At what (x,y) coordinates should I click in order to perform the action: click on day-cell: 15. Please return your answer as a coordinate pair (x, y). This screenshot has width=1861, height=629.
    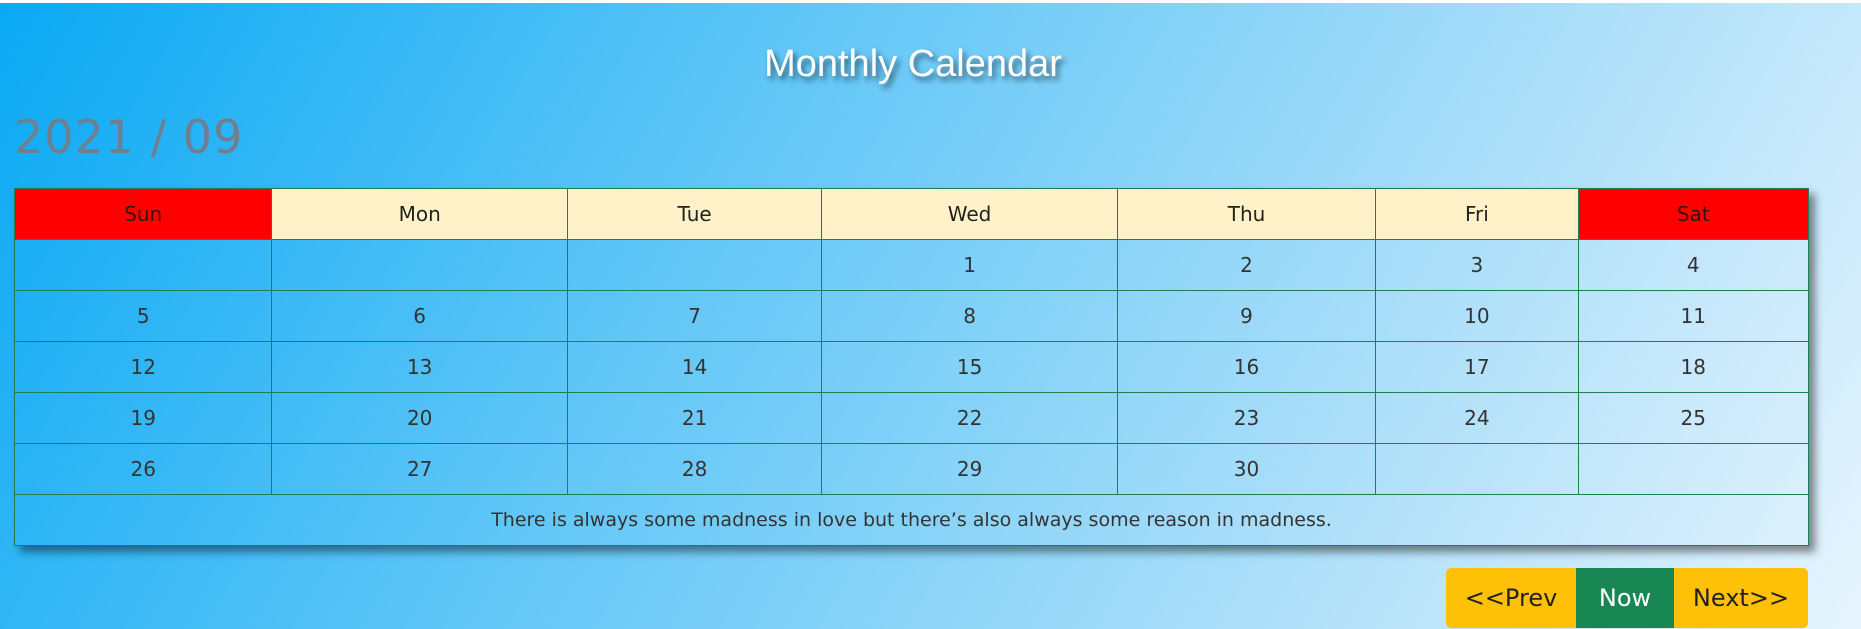
    Looking at the image, I should click on (969, 367).